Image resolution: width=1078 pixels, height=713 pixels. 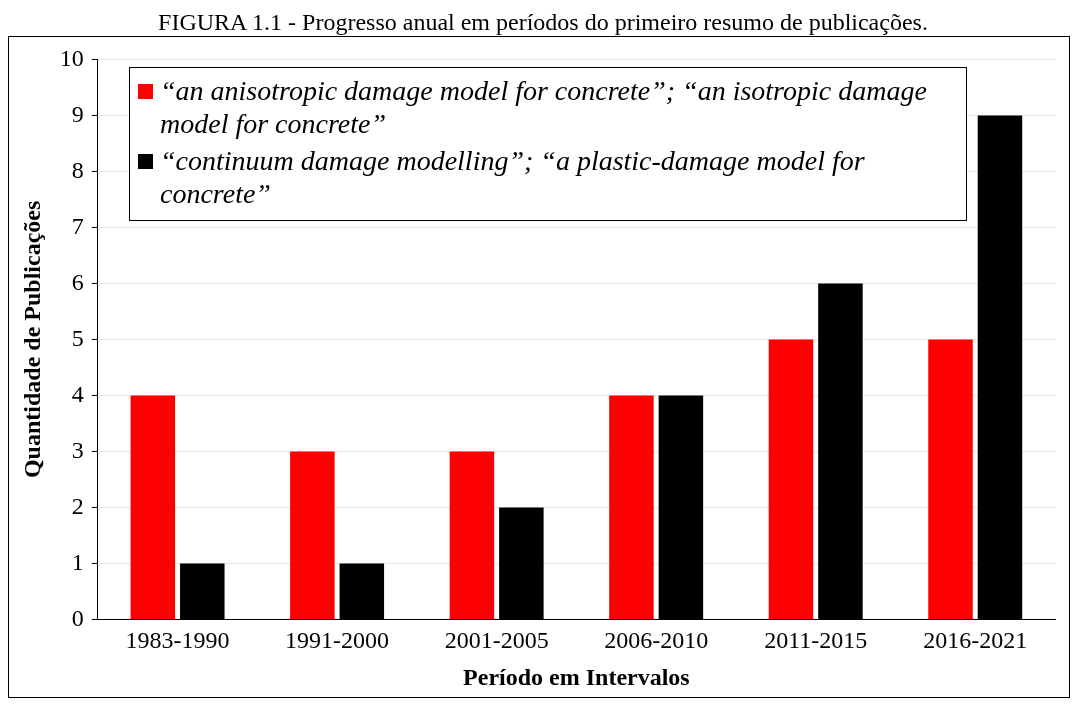 I want to click on legend-label: “continuum damage modelling”; “a plastic-damage model for concrete”, so click(x=512, y=177).